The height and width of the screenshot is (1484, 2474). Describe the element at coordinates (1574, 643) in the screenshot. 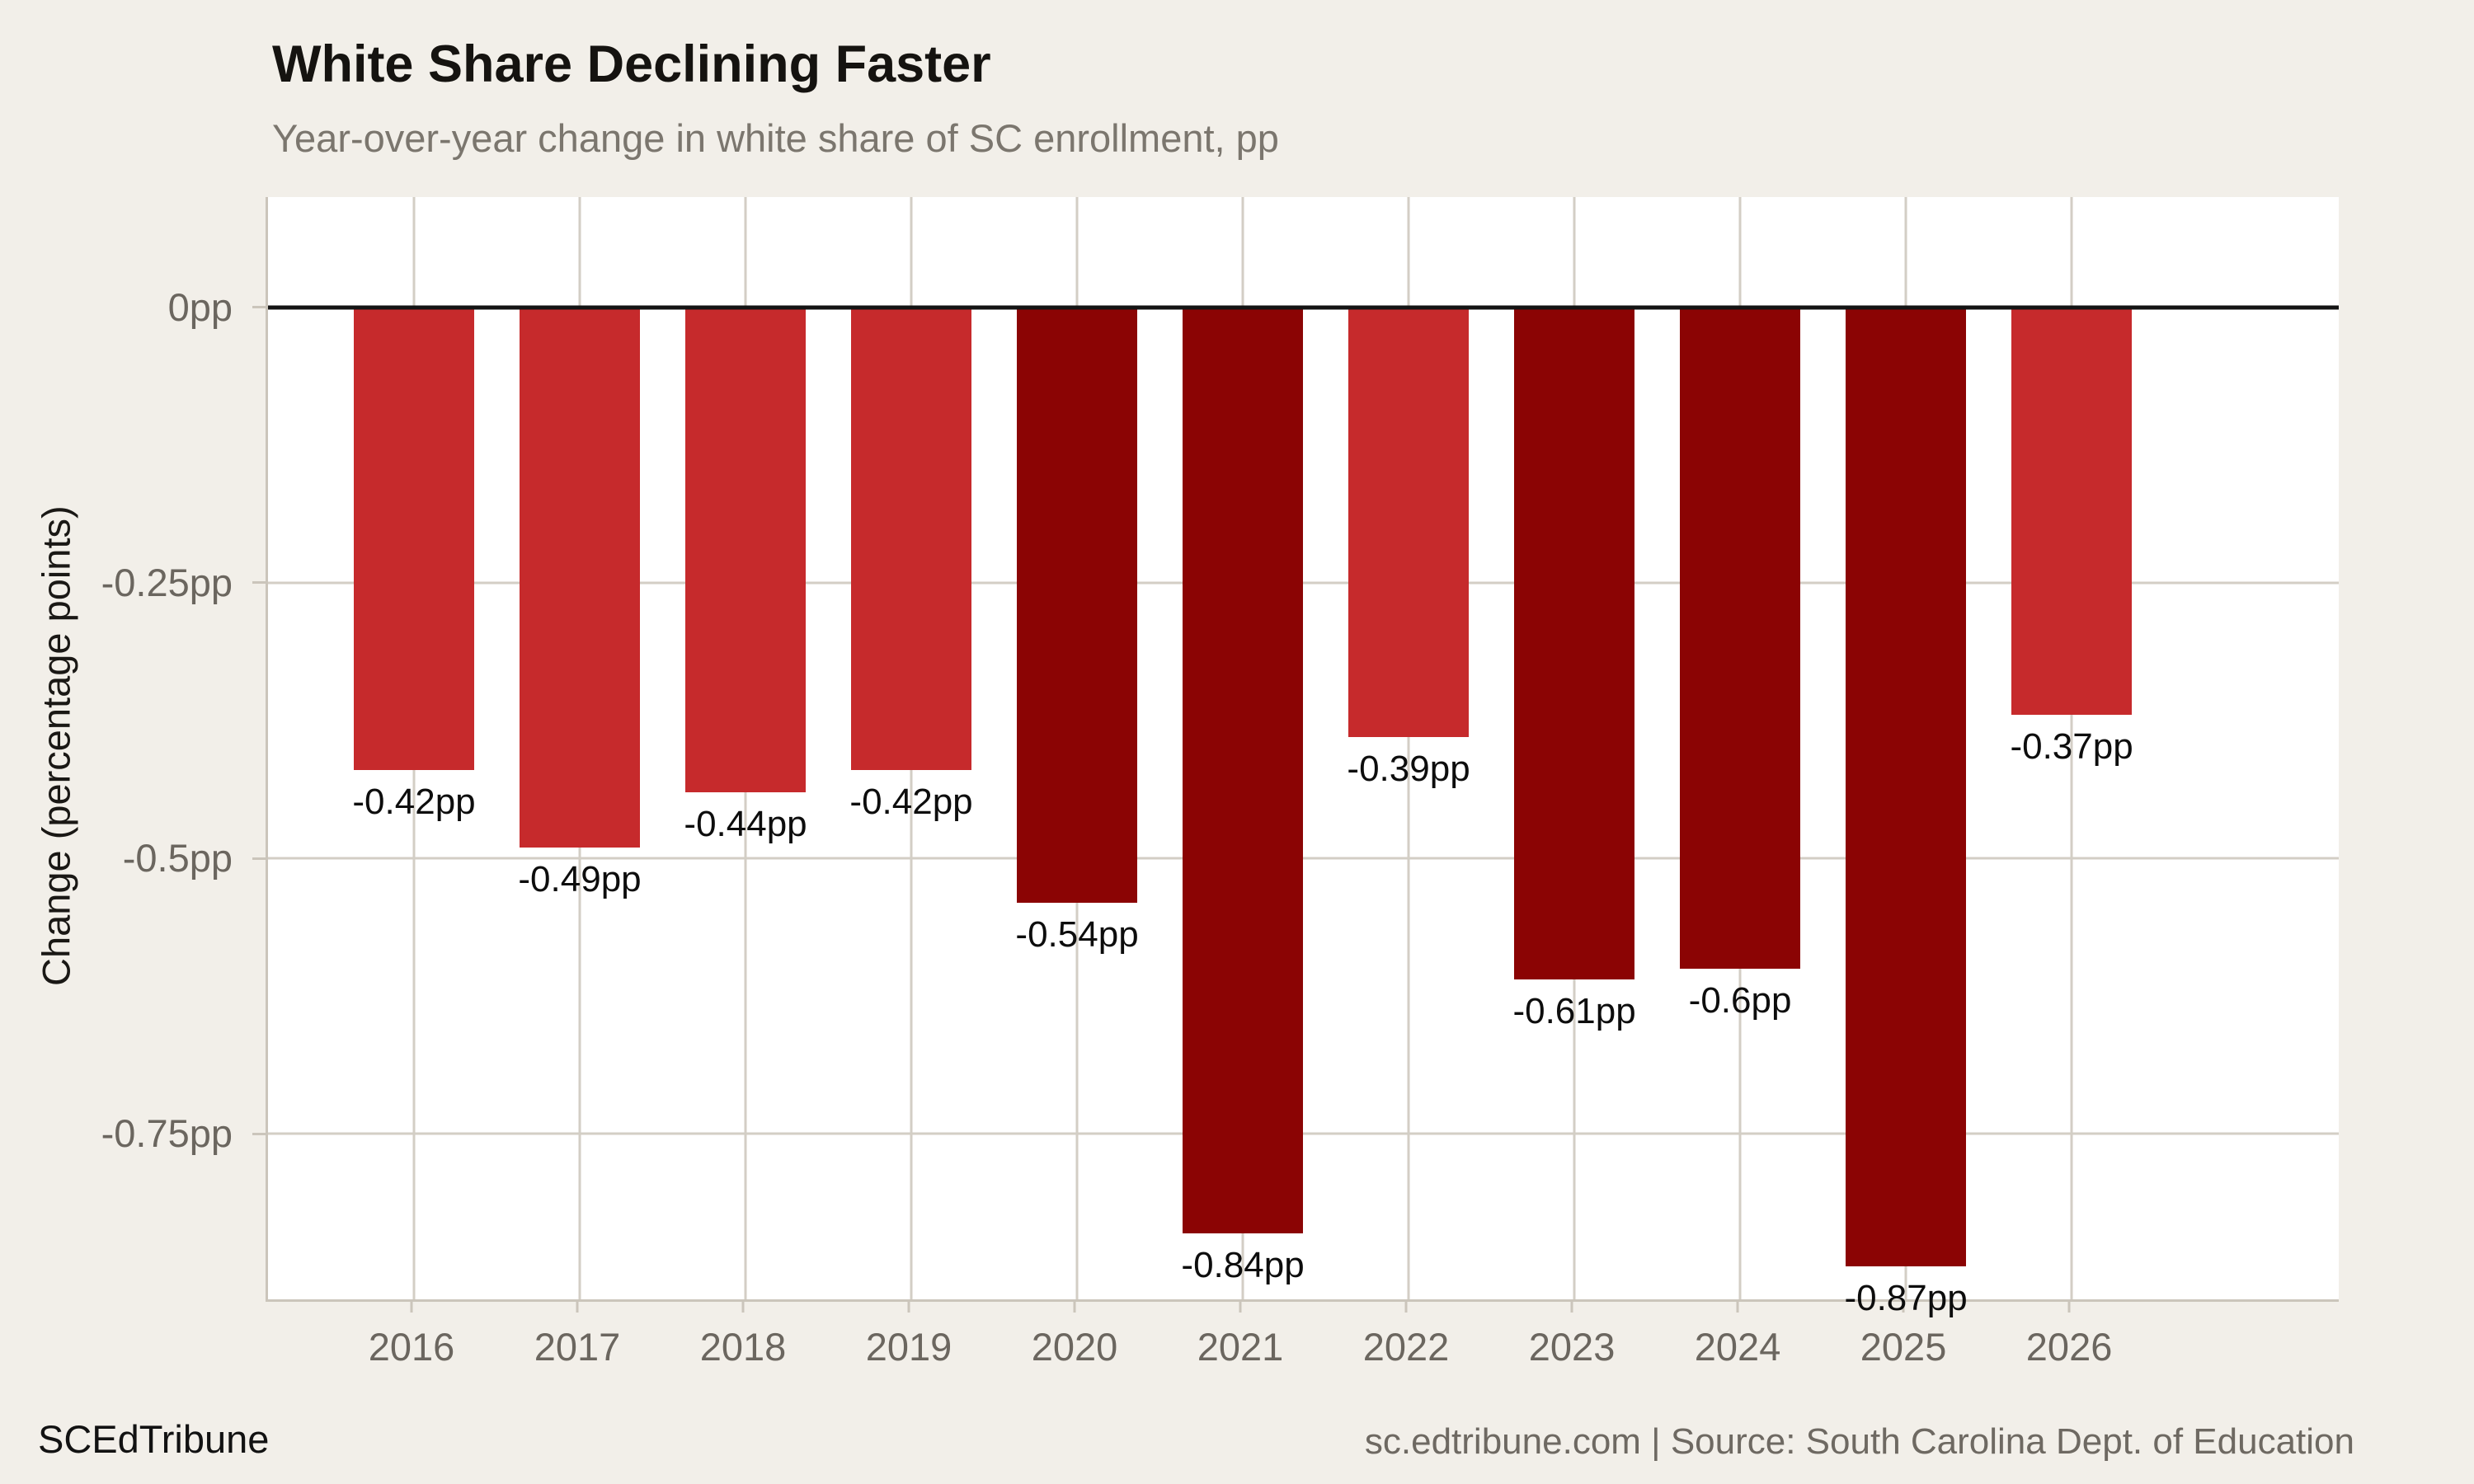

I see `bar-2023` at that location.